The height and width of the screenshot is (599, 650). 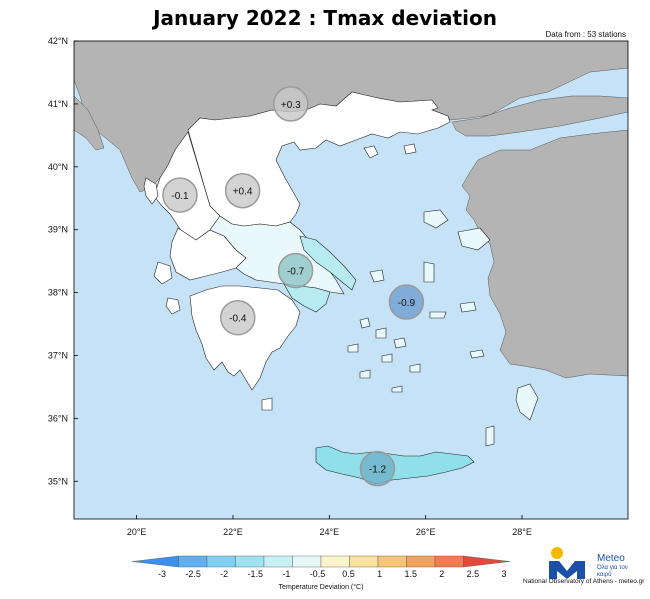 I want to click on region-bubble-label: -0.1, so click(x=180, y=196).